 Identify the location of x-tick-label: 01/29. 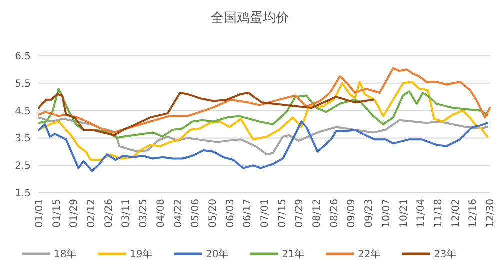
(74, 213).